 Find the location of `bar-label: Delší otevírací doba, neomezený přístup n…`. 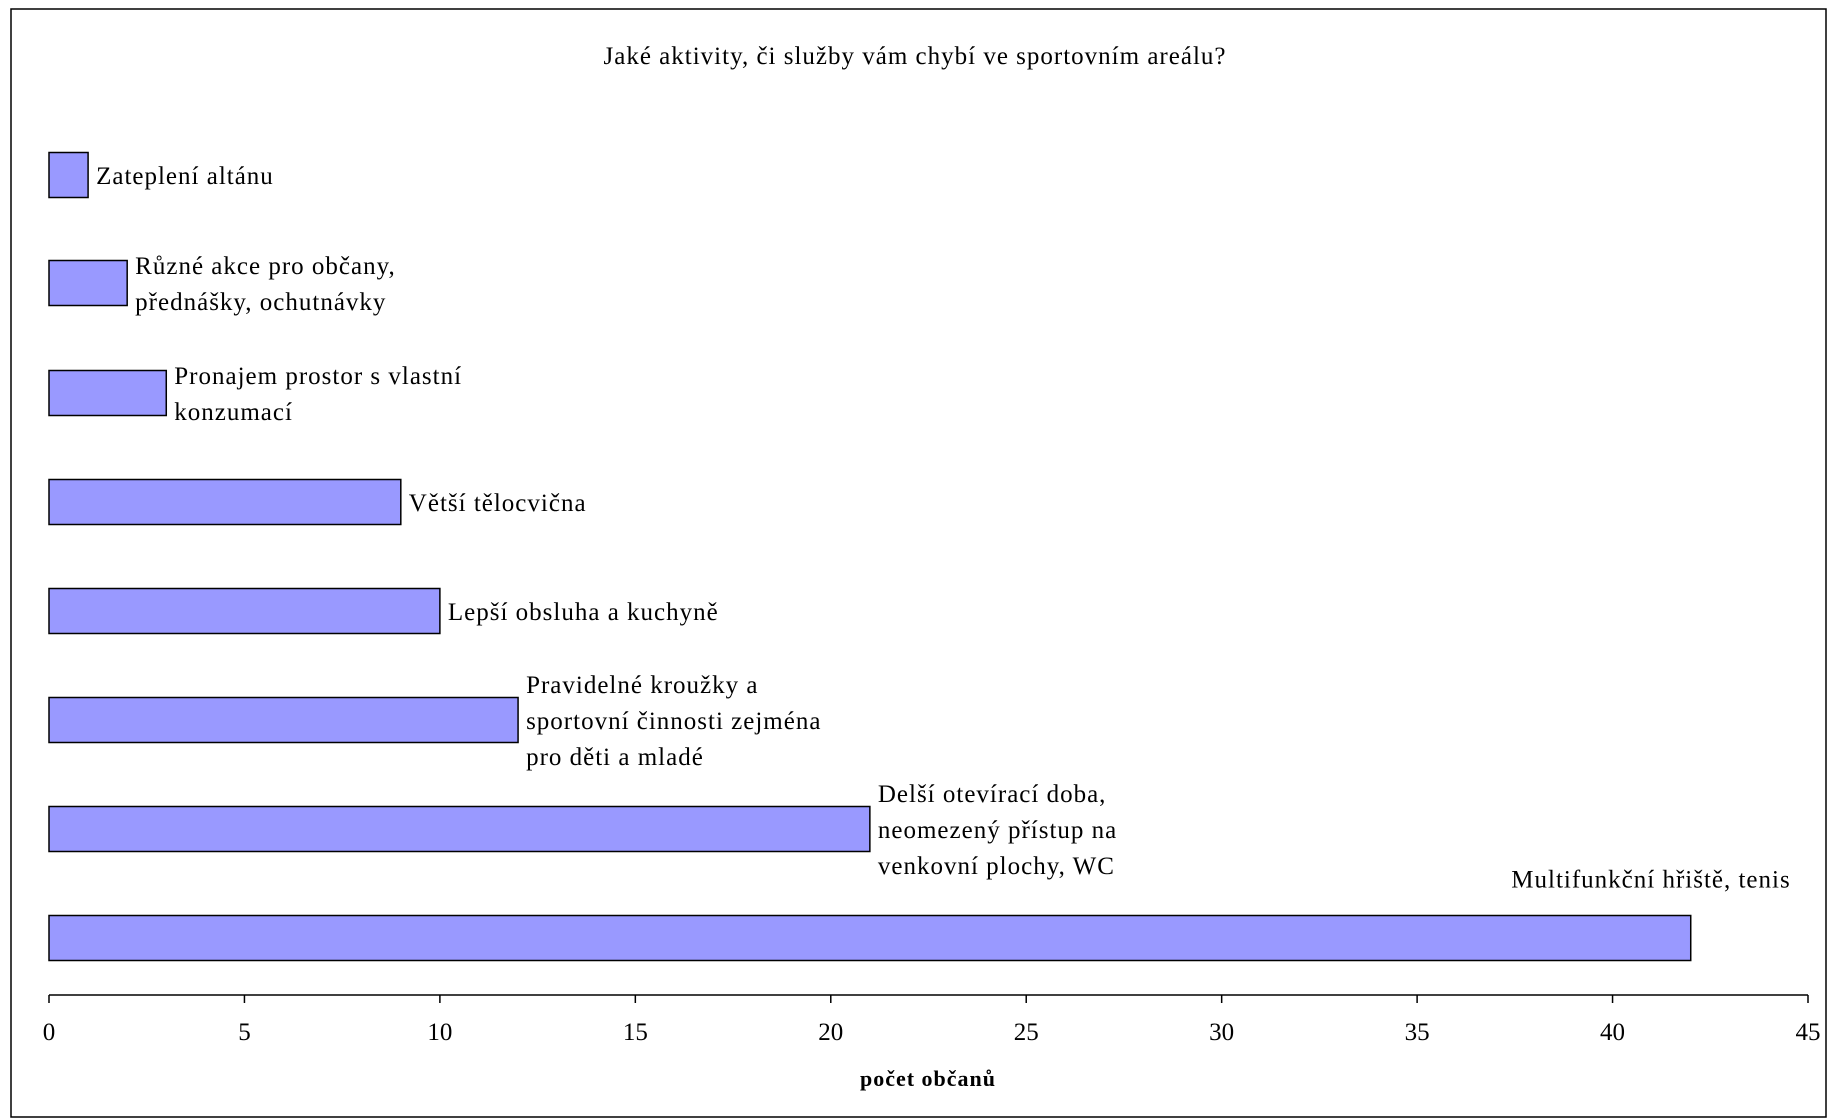

bar-label: Delší otevírací doba, neomezený přístup n… is located at coordinates (997, 830).